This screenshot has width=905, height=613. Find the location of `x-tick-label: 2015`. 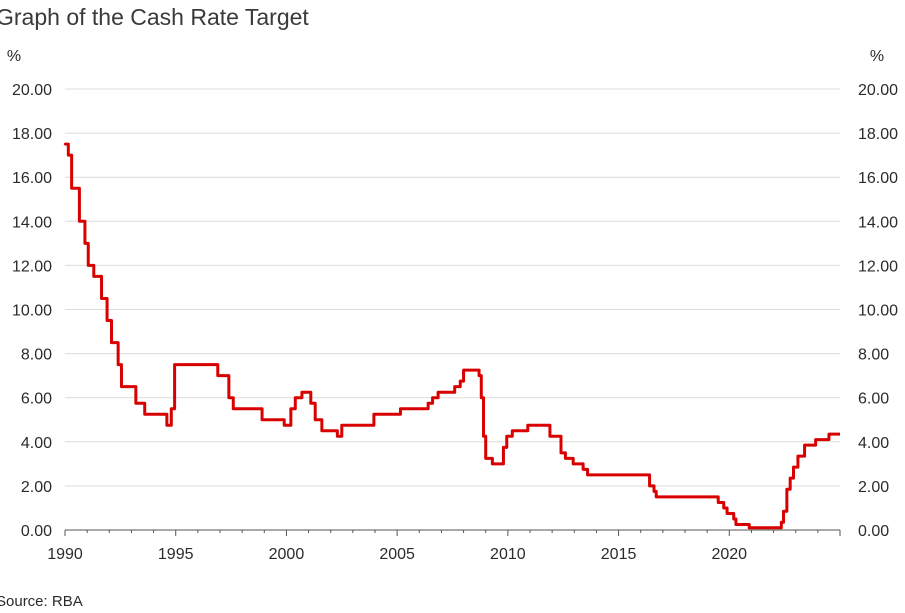

x-tick-label: 2015 is located at coordinates (619, 554).